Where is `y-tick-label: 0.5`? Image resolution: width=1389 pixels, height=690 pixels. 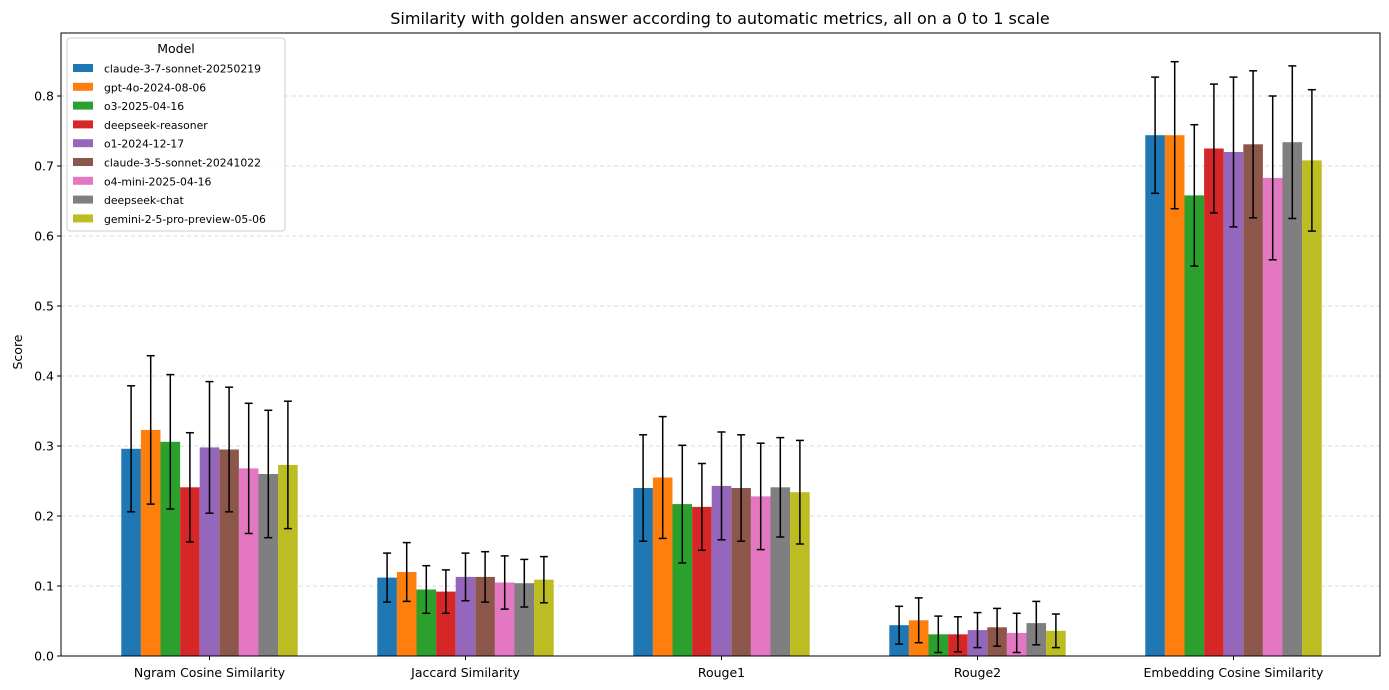 y-tick-label: 0.5 is located at coordinates (44, 306).